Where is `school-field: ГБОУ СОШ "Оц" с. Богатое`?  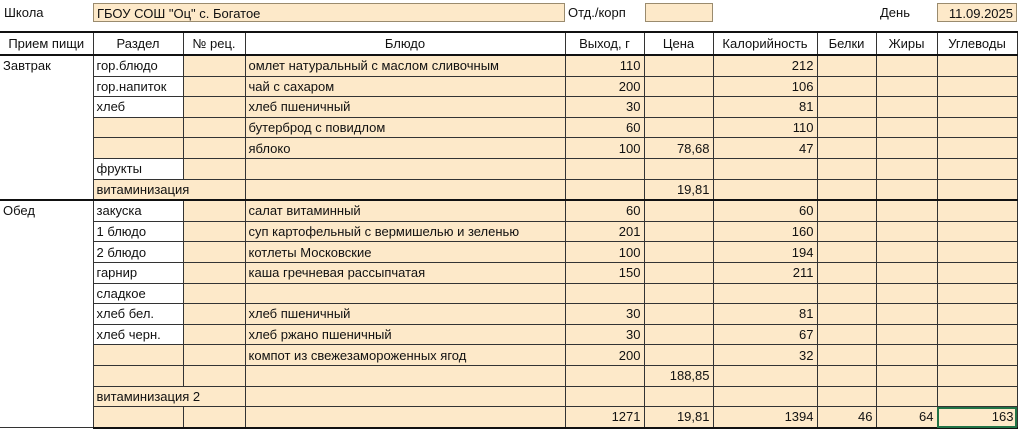
school-field: ГБОУ СОШ "Оц" с. Богатое is located at coordinates (329, 12).